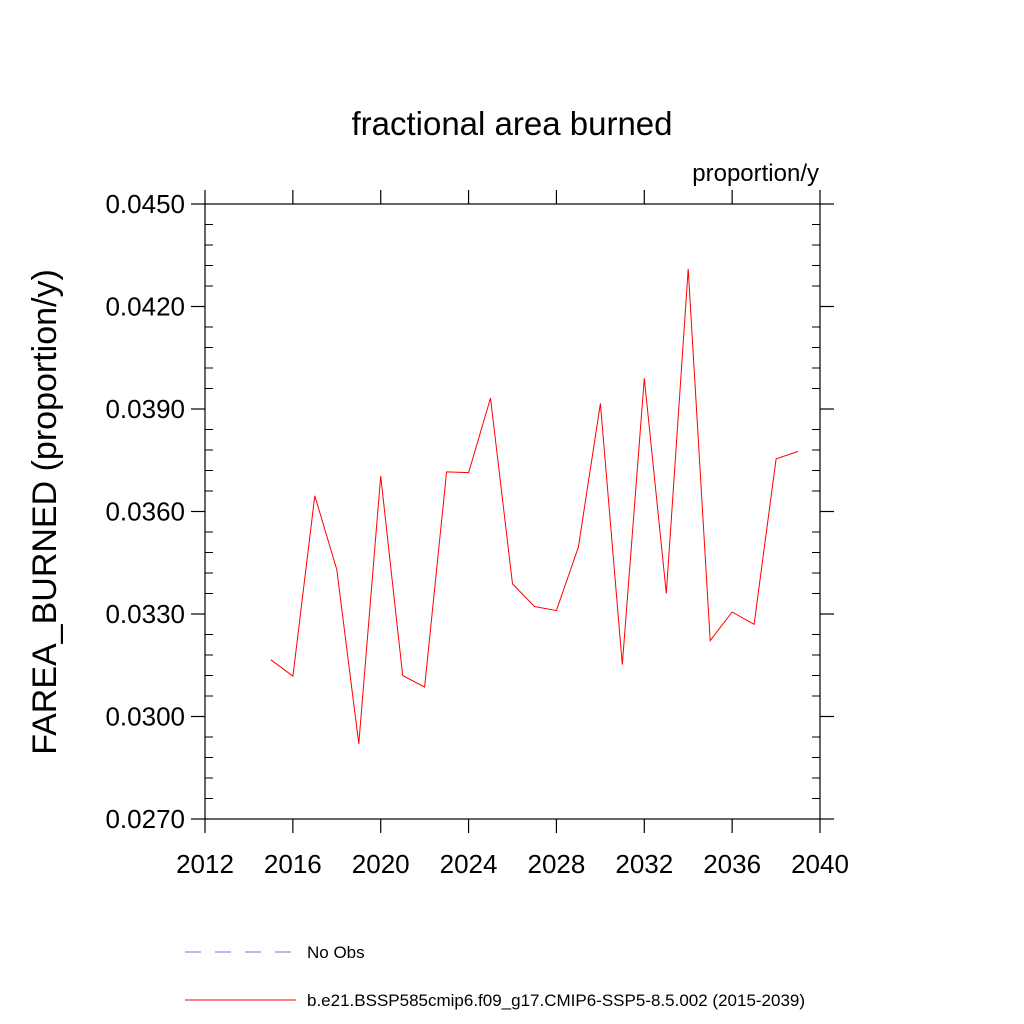  What do you see at coordinates (145, 614) in the screenshot?
I see `y-tick-label: 0.0330` at bounding box center [145, 614].